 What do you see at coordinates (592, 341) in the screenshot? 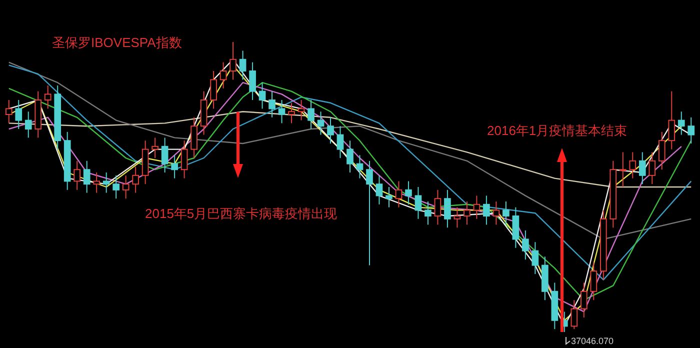
I see `text: 37046.070` at bounding box center [592, 341].